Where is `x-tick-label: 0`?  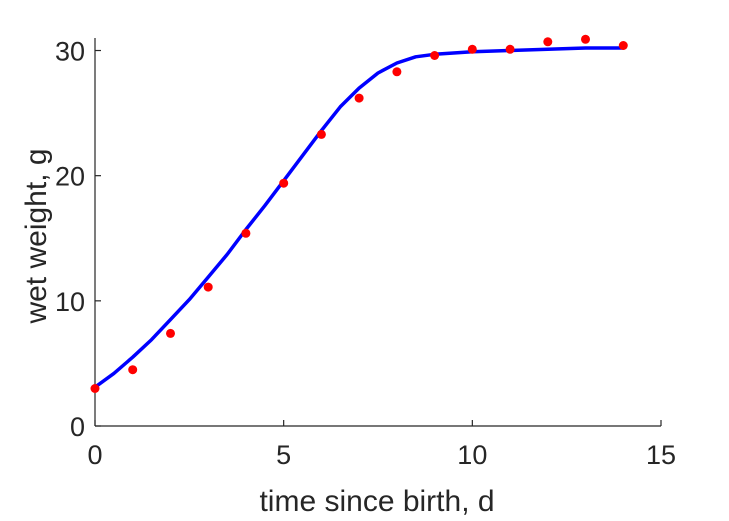
x-tick-label: 0 is located at coordinates (94, 455).